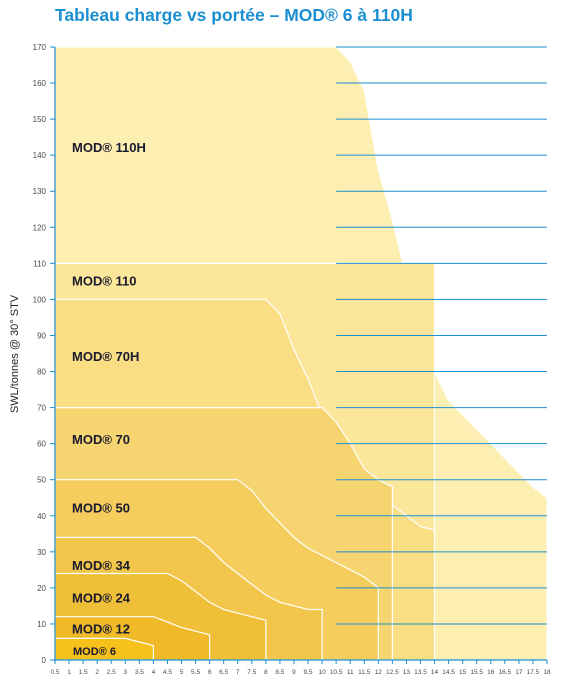 The image size is (587, 679). Describe the element at coordinates (491, 672) in the screenshot. I see `x-tick-label-16: 16` at that location.